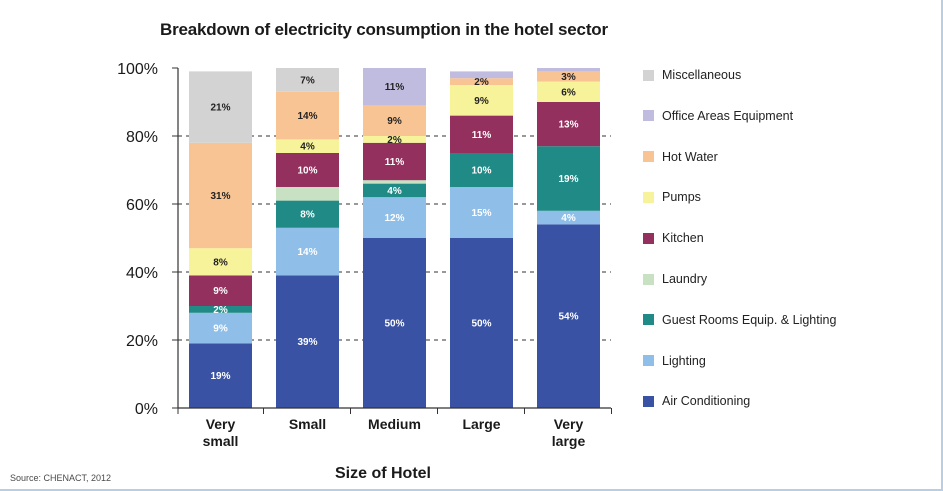 This screenshot has width=943, height=491. I want to click on data-label: 54%, so click(568, 317).